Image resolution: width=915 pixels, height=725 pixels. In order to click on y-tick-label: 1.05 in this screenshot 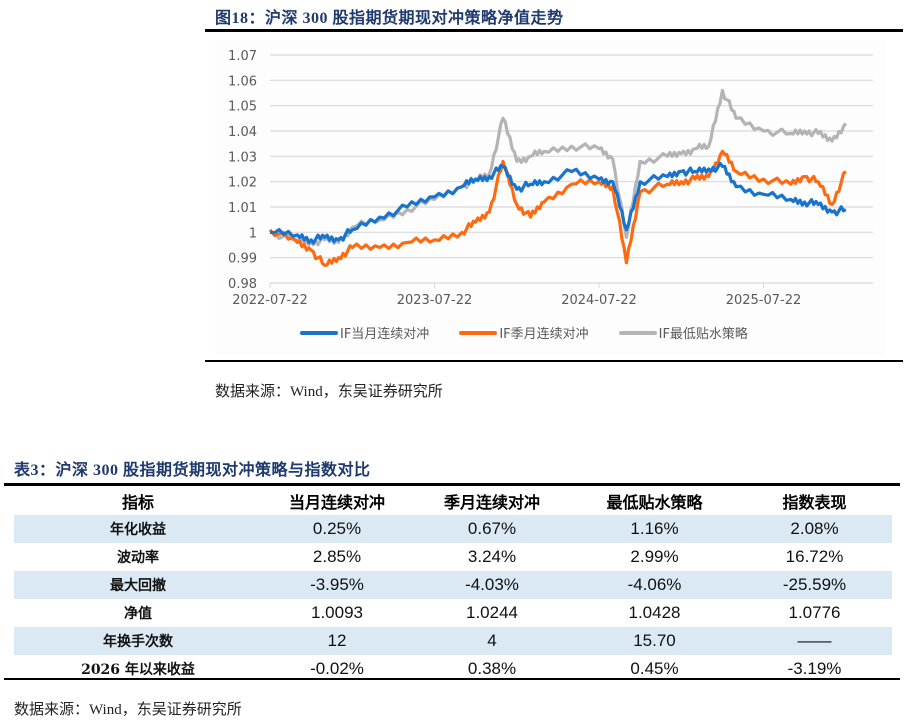, I will do `click(242, 107)`.